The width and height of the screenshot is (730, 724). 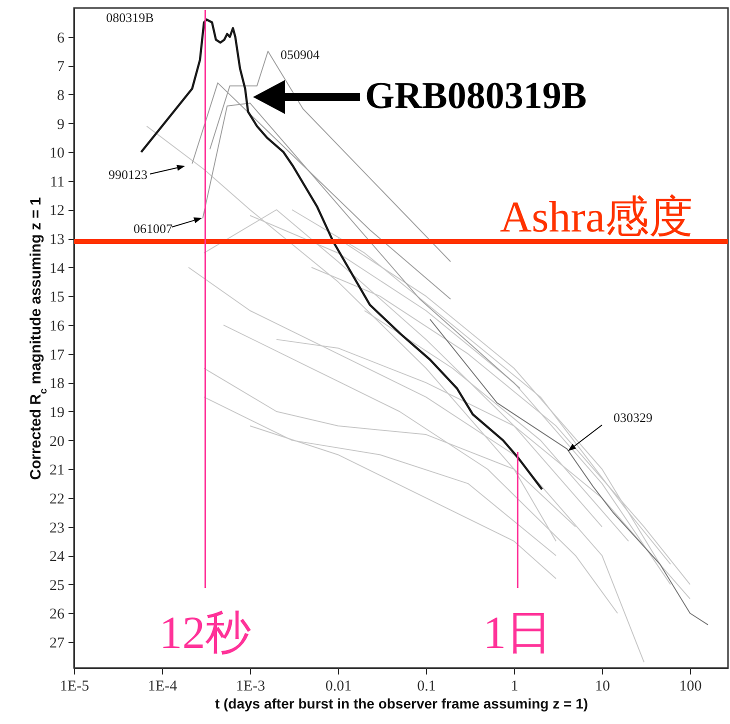 What do you see at coordinates (57, 412) in the screenshot?
I see `y-tick-label: 19` at bounding box center [57, 412].